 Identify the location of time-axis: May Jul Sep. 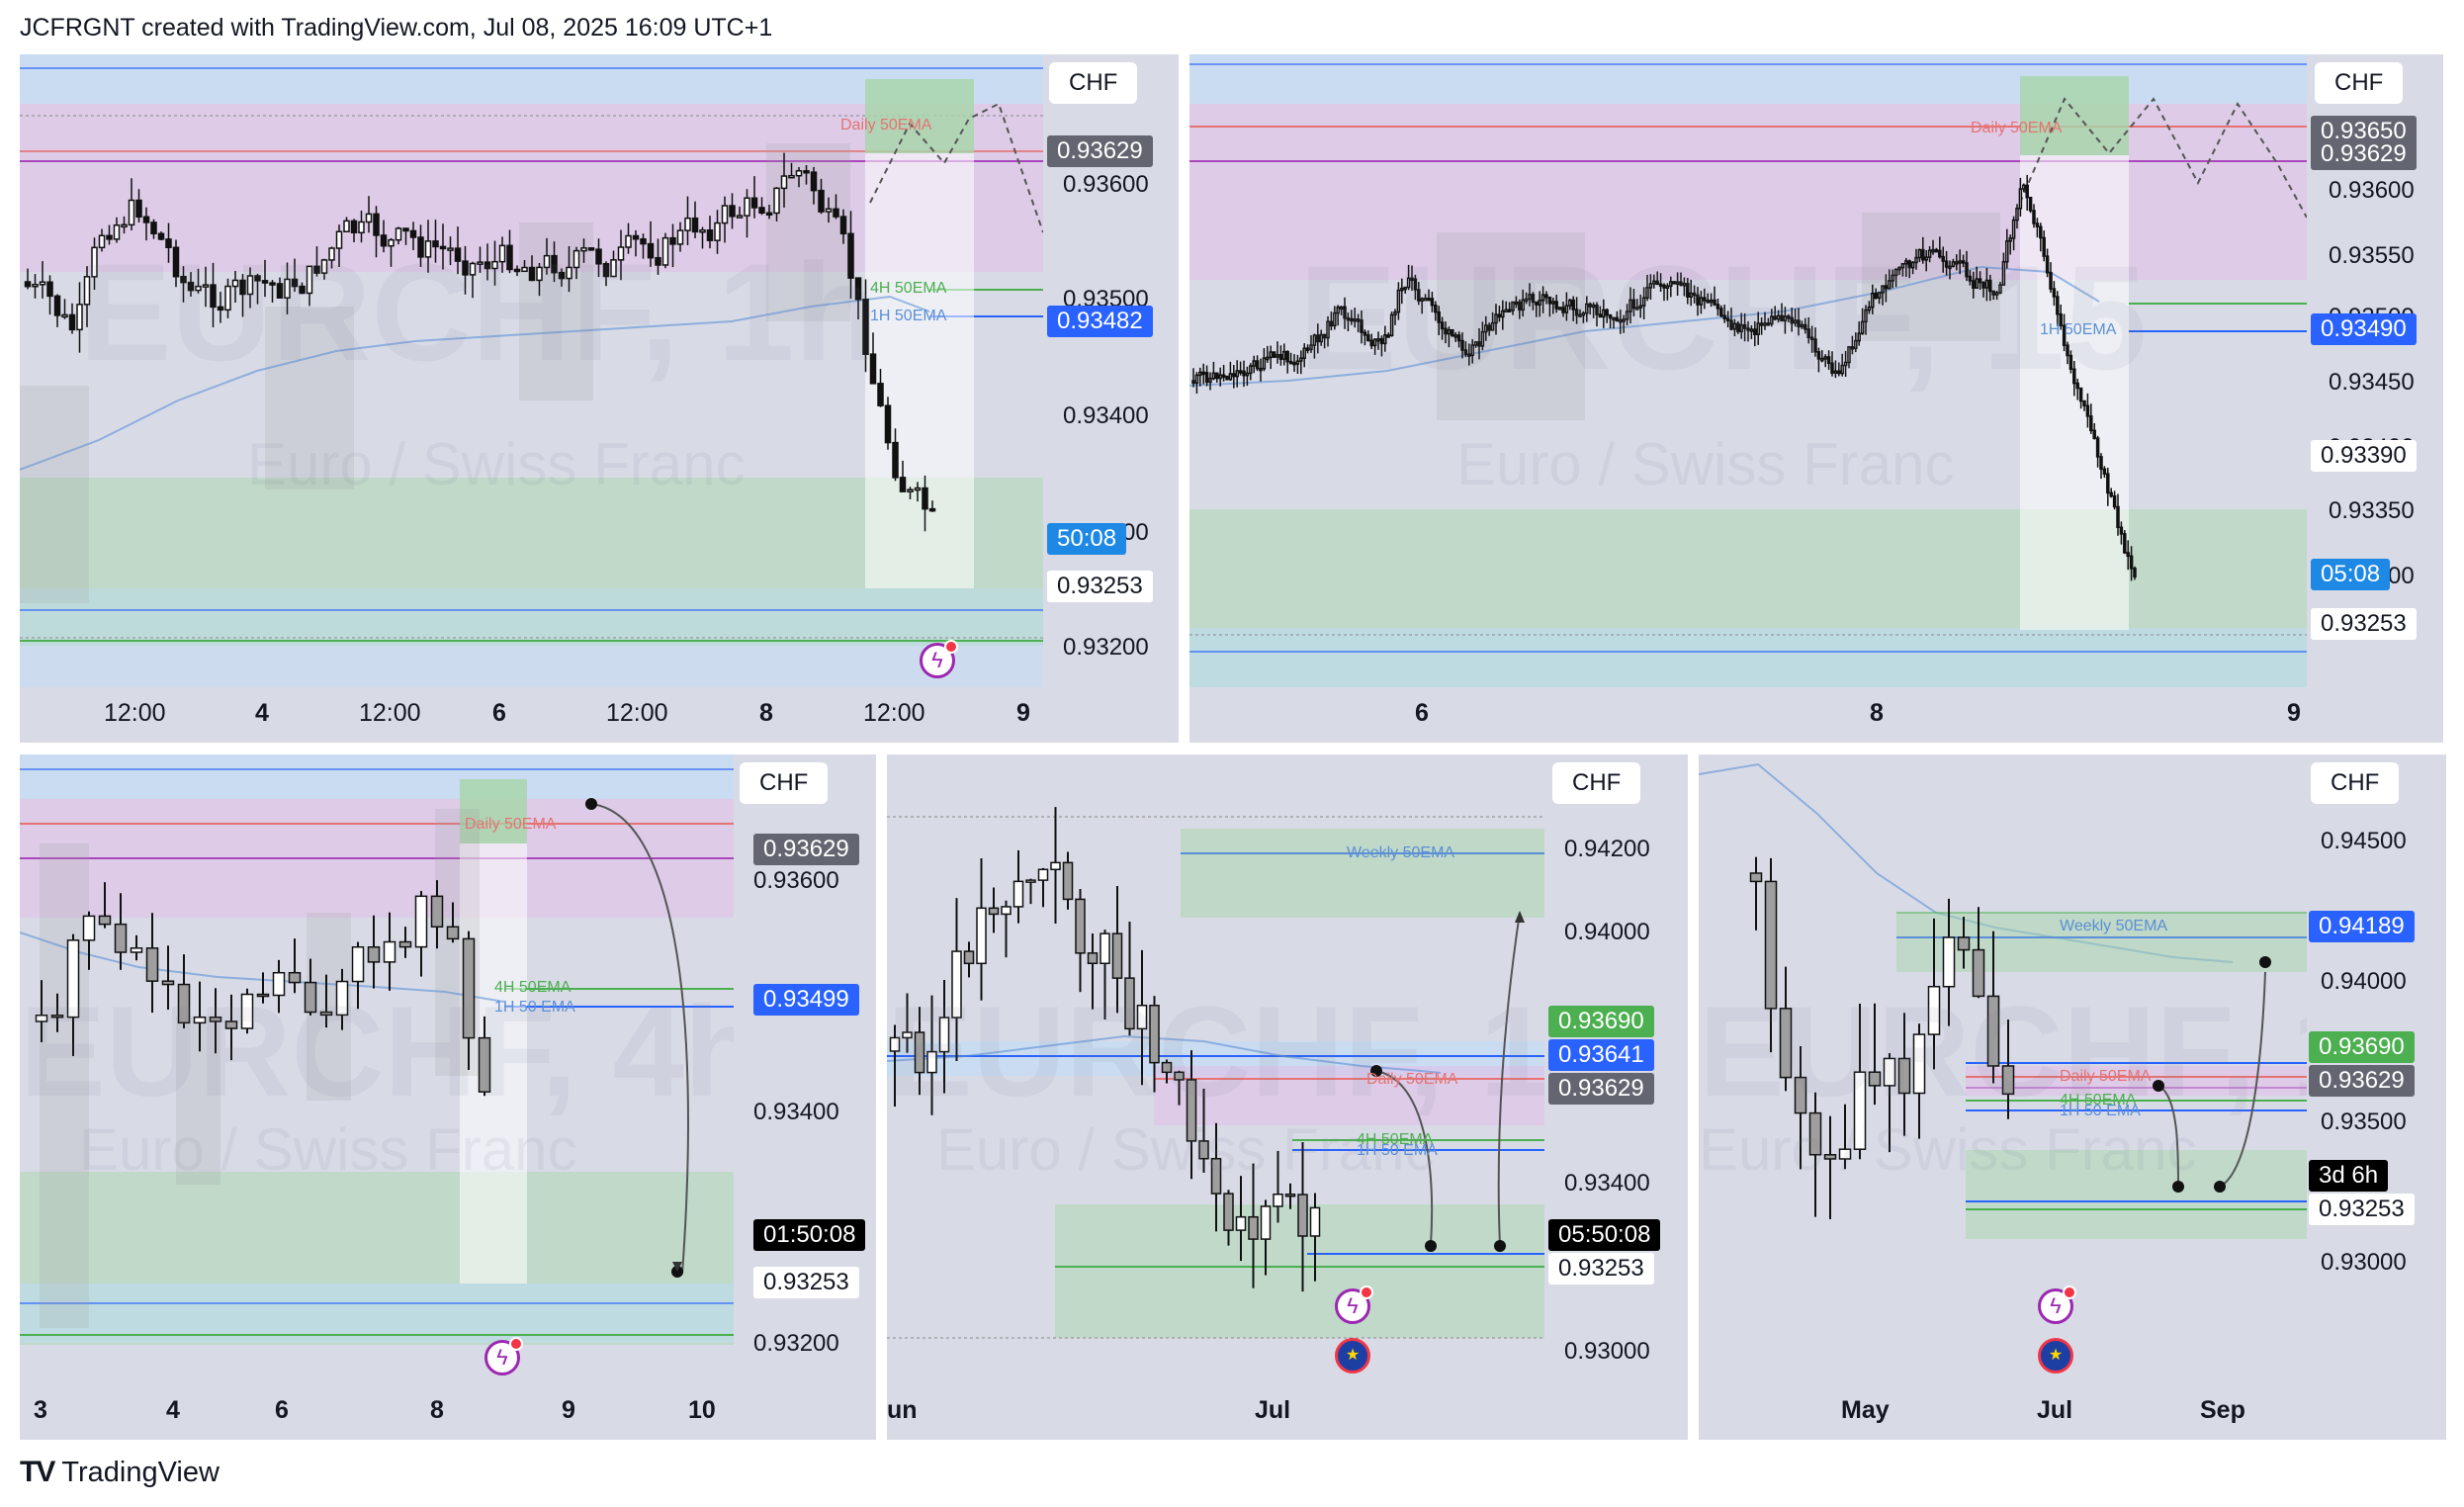
(2072, 1412).